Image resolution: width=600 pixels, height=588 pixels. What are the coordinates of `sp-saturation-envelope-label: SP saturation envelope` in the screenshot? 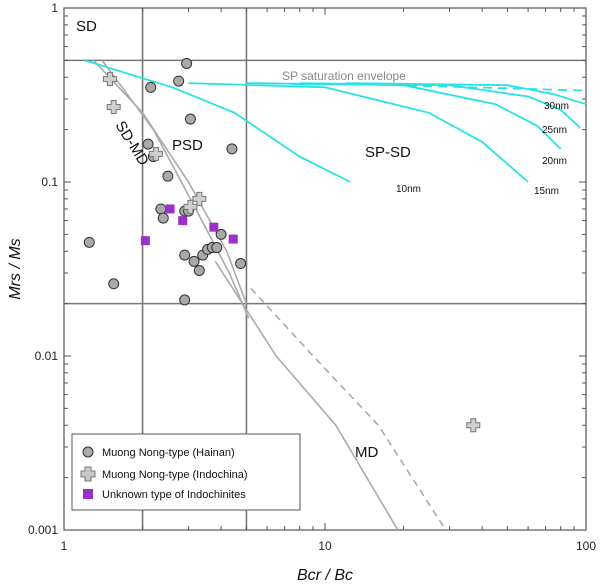 It's located at (344, 76).